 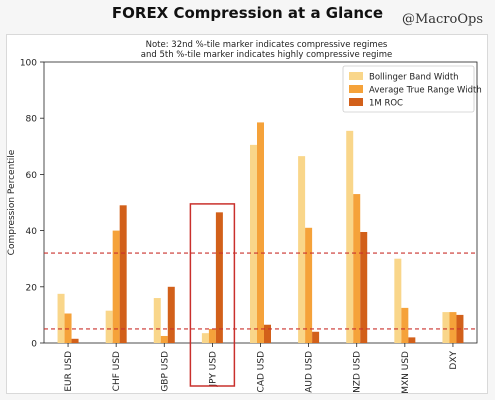 What do you see at coordinates (117, 371) in the screenshot?
I see `x-tick-label: CHF USD` at bounding box center [117, 371].